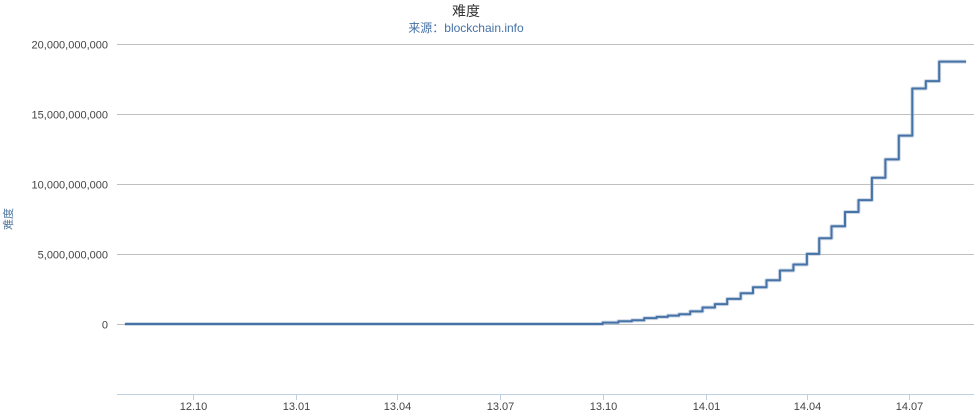  Describe the element at coordinates (105, 326) in the screenshot. I see `y-tick-label: 0` at that location.